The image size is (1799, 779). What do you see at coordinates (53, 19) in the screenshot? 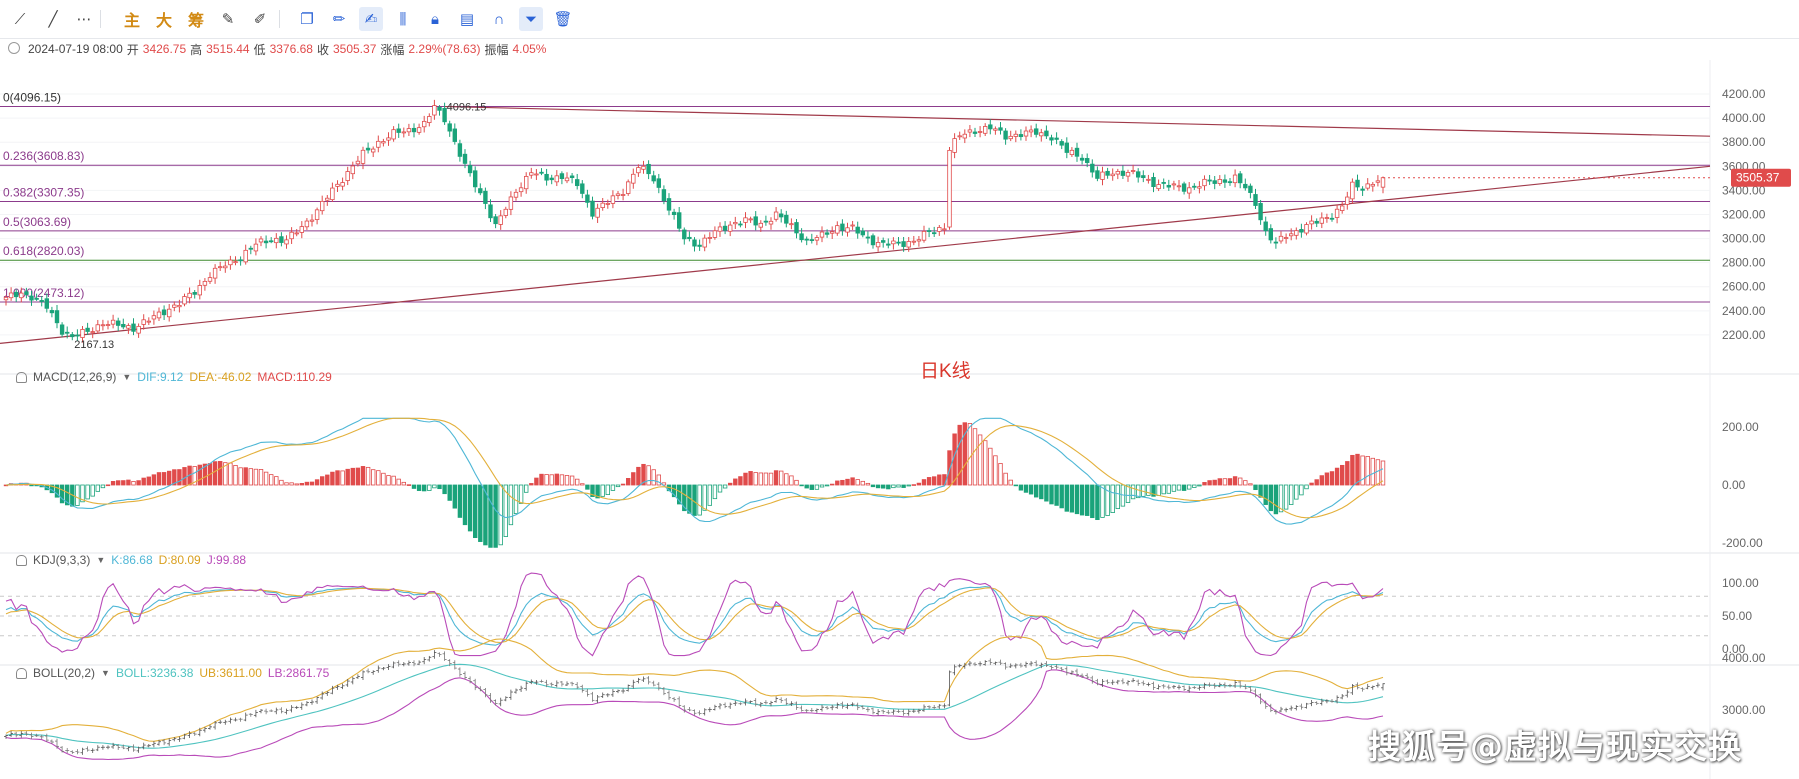
I see `ray-tool-icon: ╱` at bounding box center [53, 19].